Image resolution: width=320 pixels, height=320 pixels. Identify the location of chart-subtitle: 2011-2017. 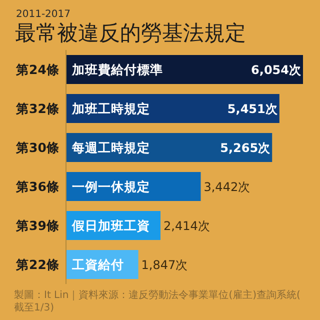
(43, 14).